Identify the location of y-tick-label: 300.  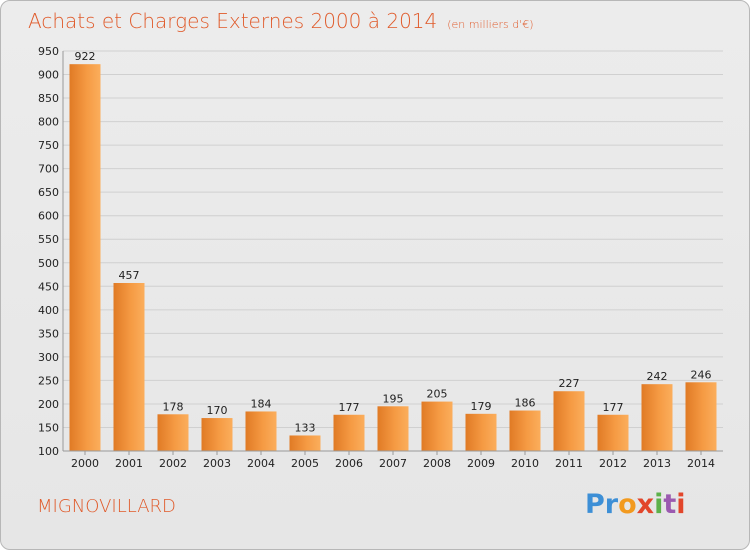
(48, 357).